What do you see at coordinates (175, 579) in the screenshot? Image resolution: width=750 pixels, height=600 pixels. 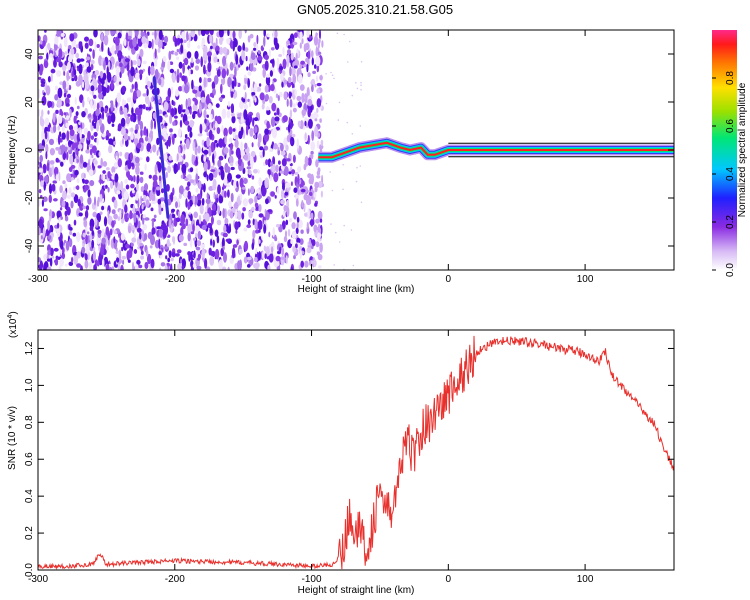 I see `snr-x-tick-label: -200` at bounding box center [175, 579].